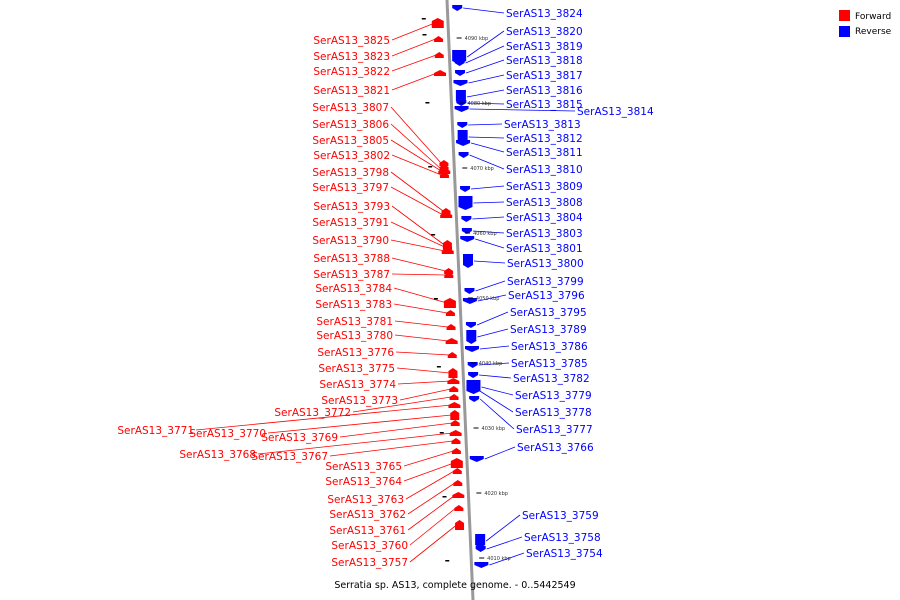  What do you see at coordinates (553, 396) in the screenshot?
I see `gene-label-SerAS13_3779: SerAS13_3779` at bounding box center [553, 396].